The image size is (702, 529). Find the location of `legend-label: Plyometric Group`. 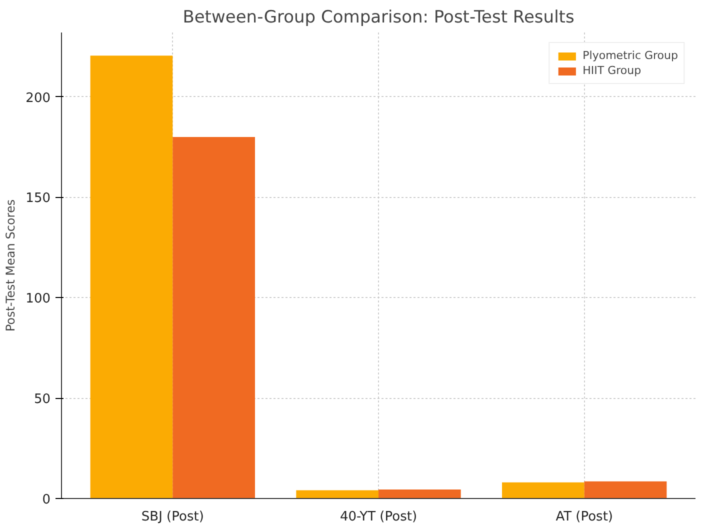

legend-label: Plyometric Group is located at coordinates (630, 55).